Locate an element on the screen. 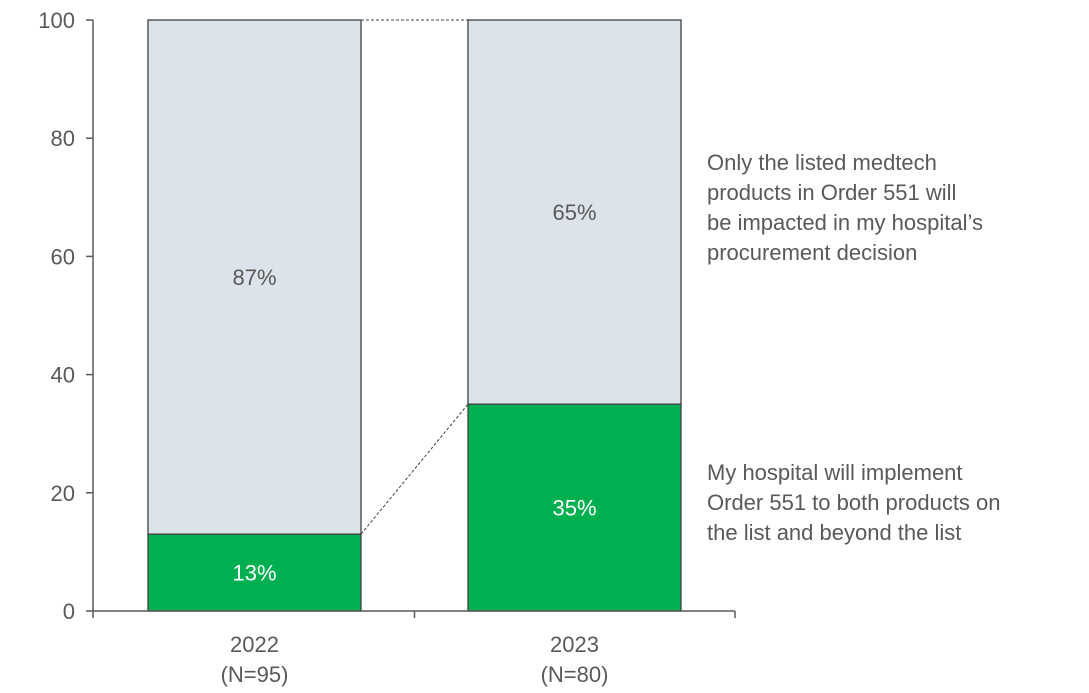  bar-label-both-2023: 35% is located at coordinates (574, 508).